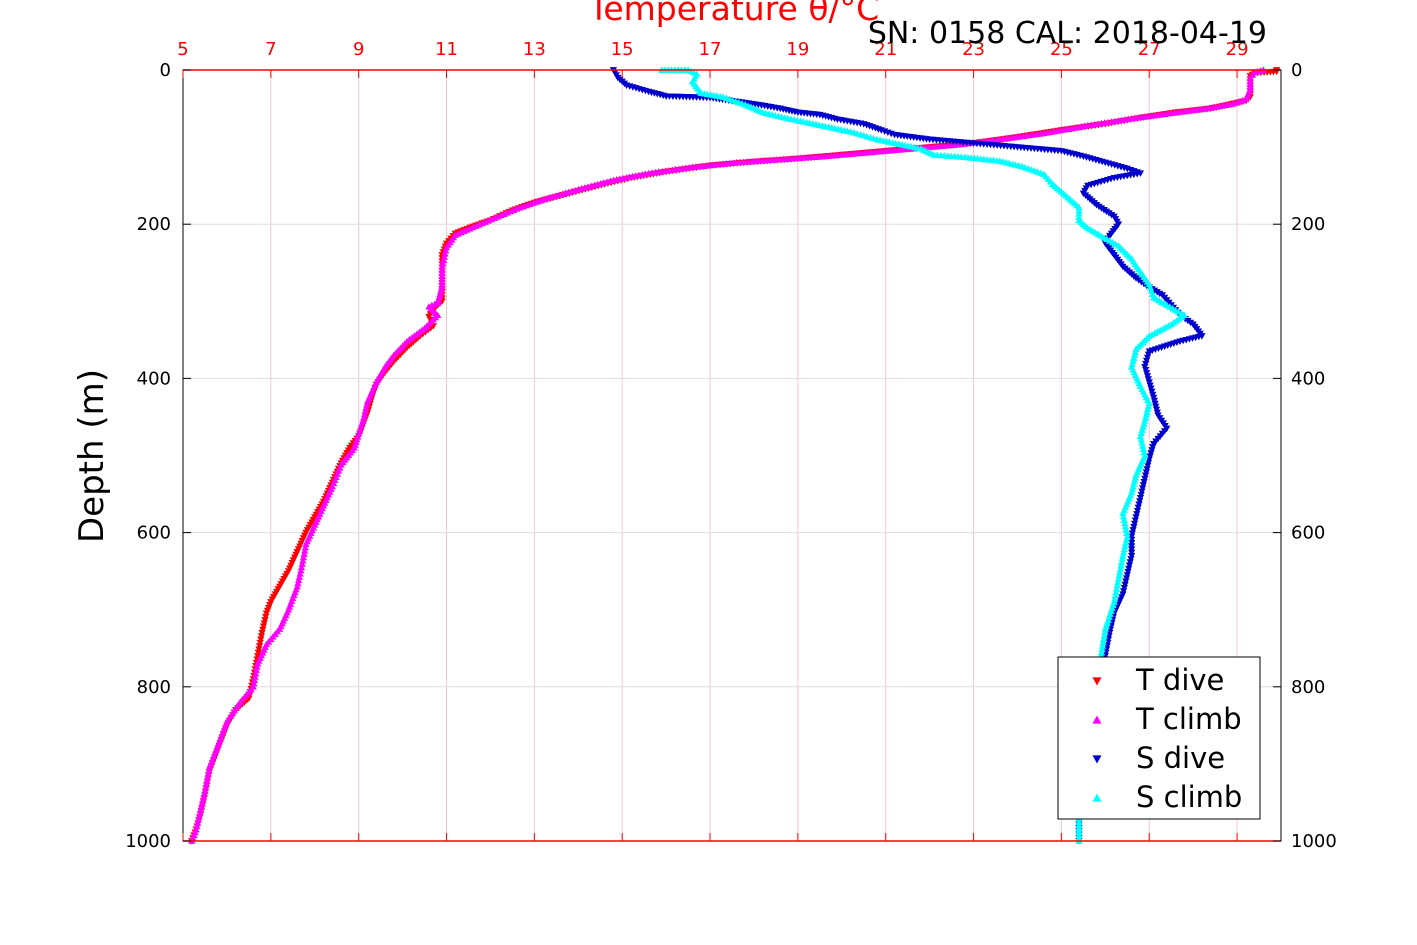 This screenshot has height=945, width=1417. Describe the element at coordinates (1179, 680) in the screenshot. I see `legend-label: T dive` at that location.